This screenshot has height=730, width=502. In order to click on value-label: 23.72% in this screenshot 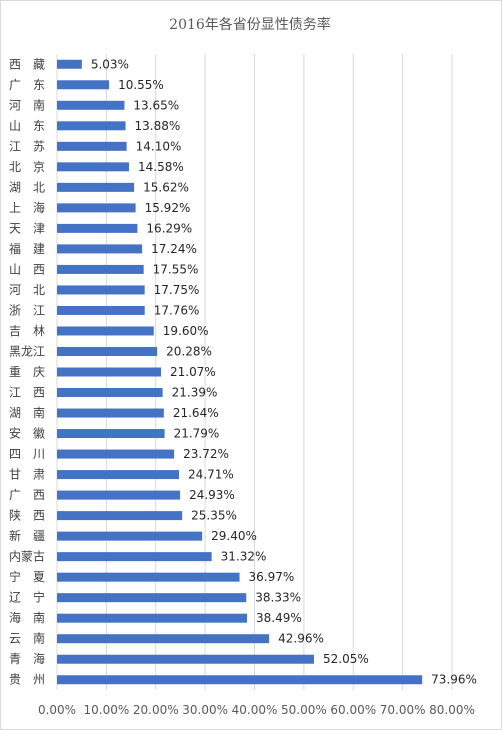, I will do `click(206, 454)`.